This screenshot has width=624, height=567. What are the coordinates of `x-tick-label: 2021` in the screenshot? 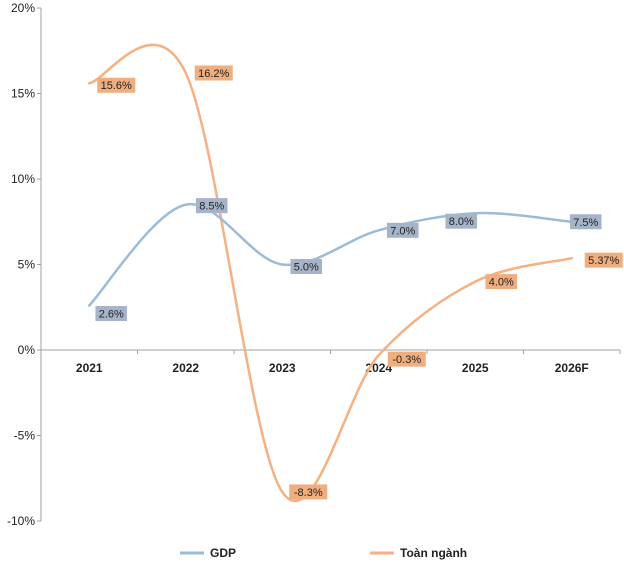 It's located at (89, 368).